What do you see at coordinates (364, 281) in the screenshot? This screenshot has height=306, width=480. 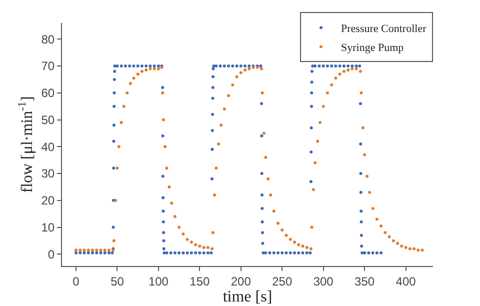 I see `x-tick-label: 350` at bounding box center [364, 281].